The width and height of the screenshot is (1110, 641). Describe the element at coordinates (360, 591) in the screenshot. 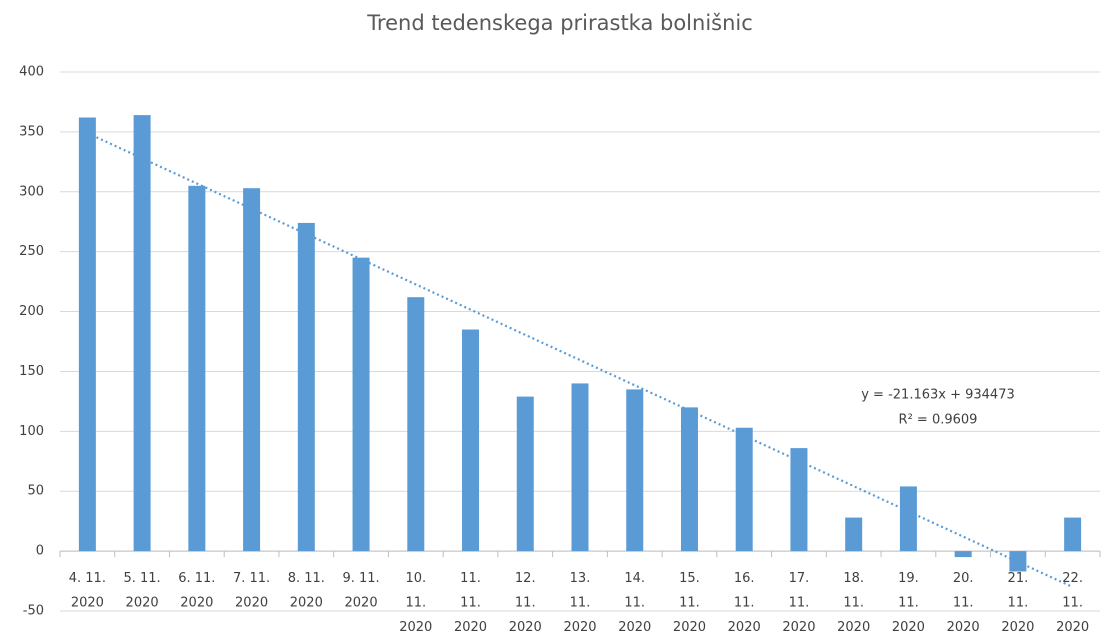

I see `x-tick-label: 9. 11. 2020` at that location.